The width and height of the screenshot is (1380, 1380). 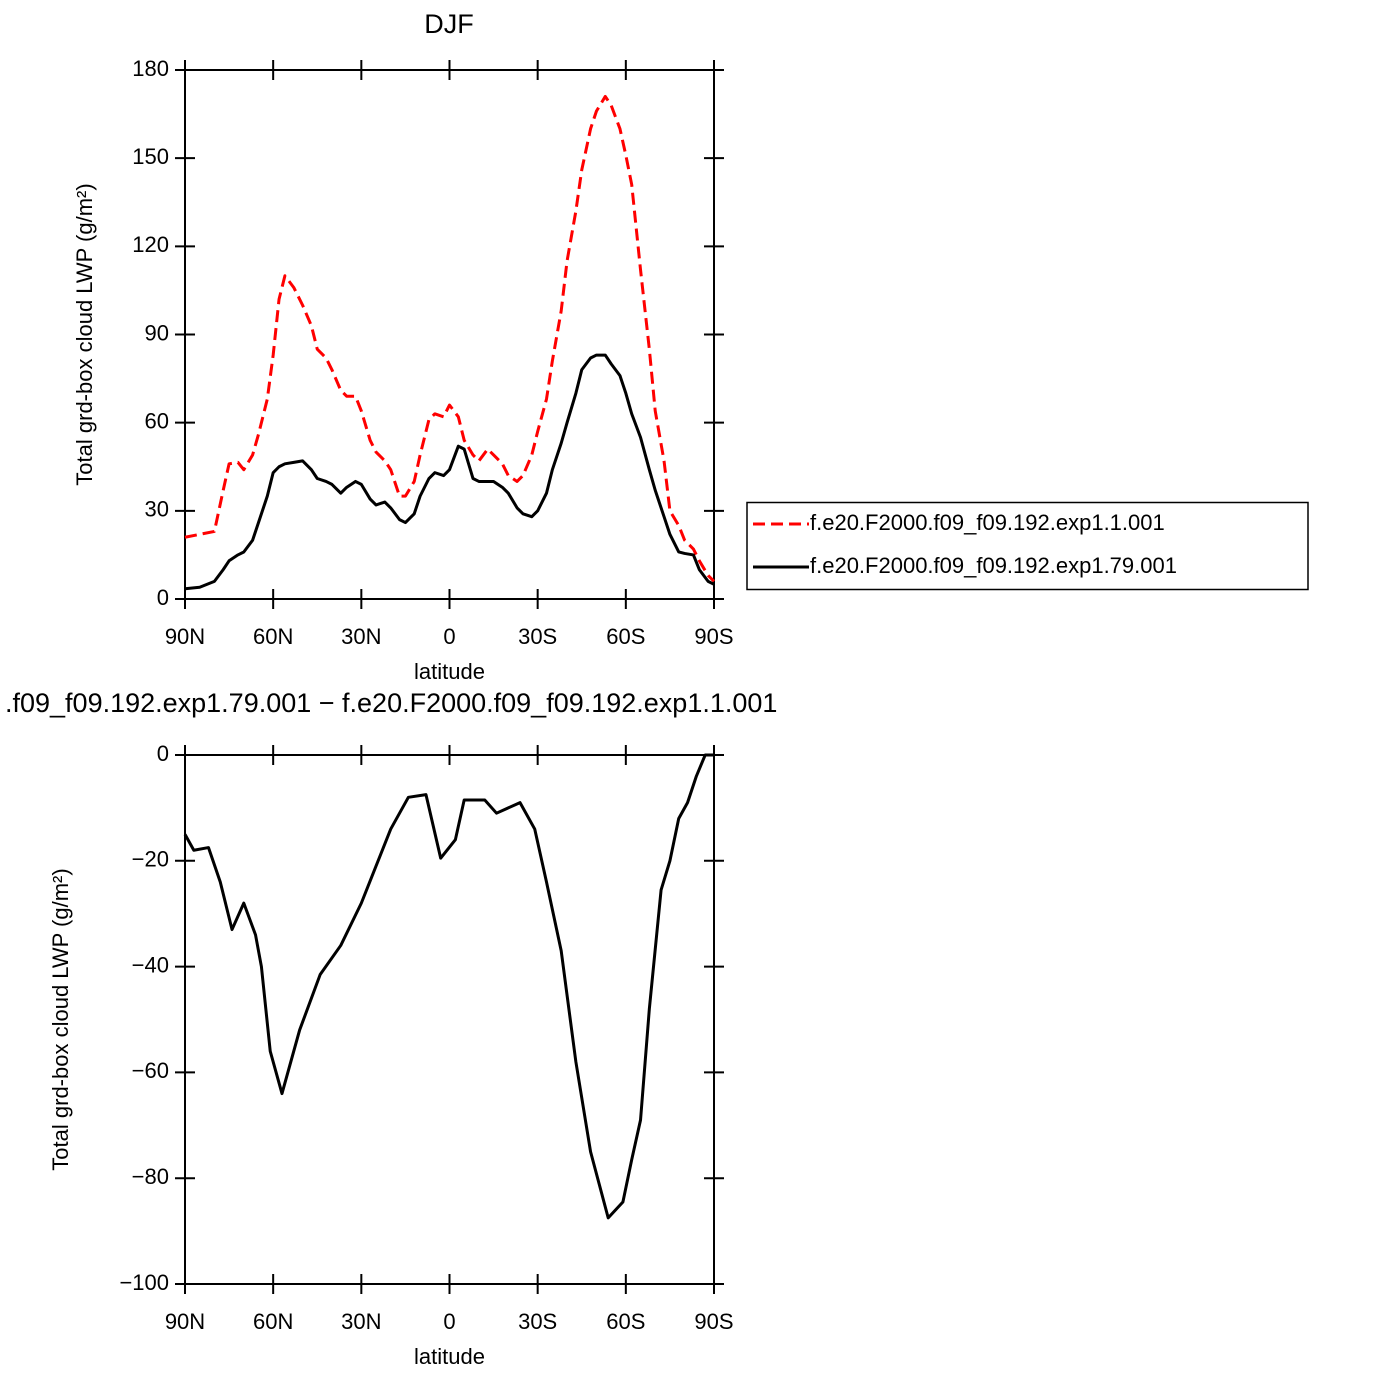 What do you see at coordinates (150, 68) in the screenshot?
I see `y-tick-label: 180` at bounding box center [150, 68].